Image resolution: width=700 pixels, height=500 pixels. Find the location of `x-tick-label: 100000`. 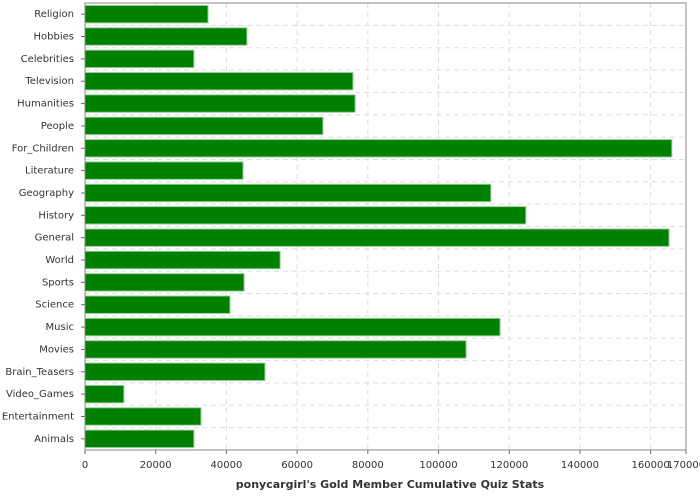

x-tick-label: 100000 is located at coordinates (438, 465).